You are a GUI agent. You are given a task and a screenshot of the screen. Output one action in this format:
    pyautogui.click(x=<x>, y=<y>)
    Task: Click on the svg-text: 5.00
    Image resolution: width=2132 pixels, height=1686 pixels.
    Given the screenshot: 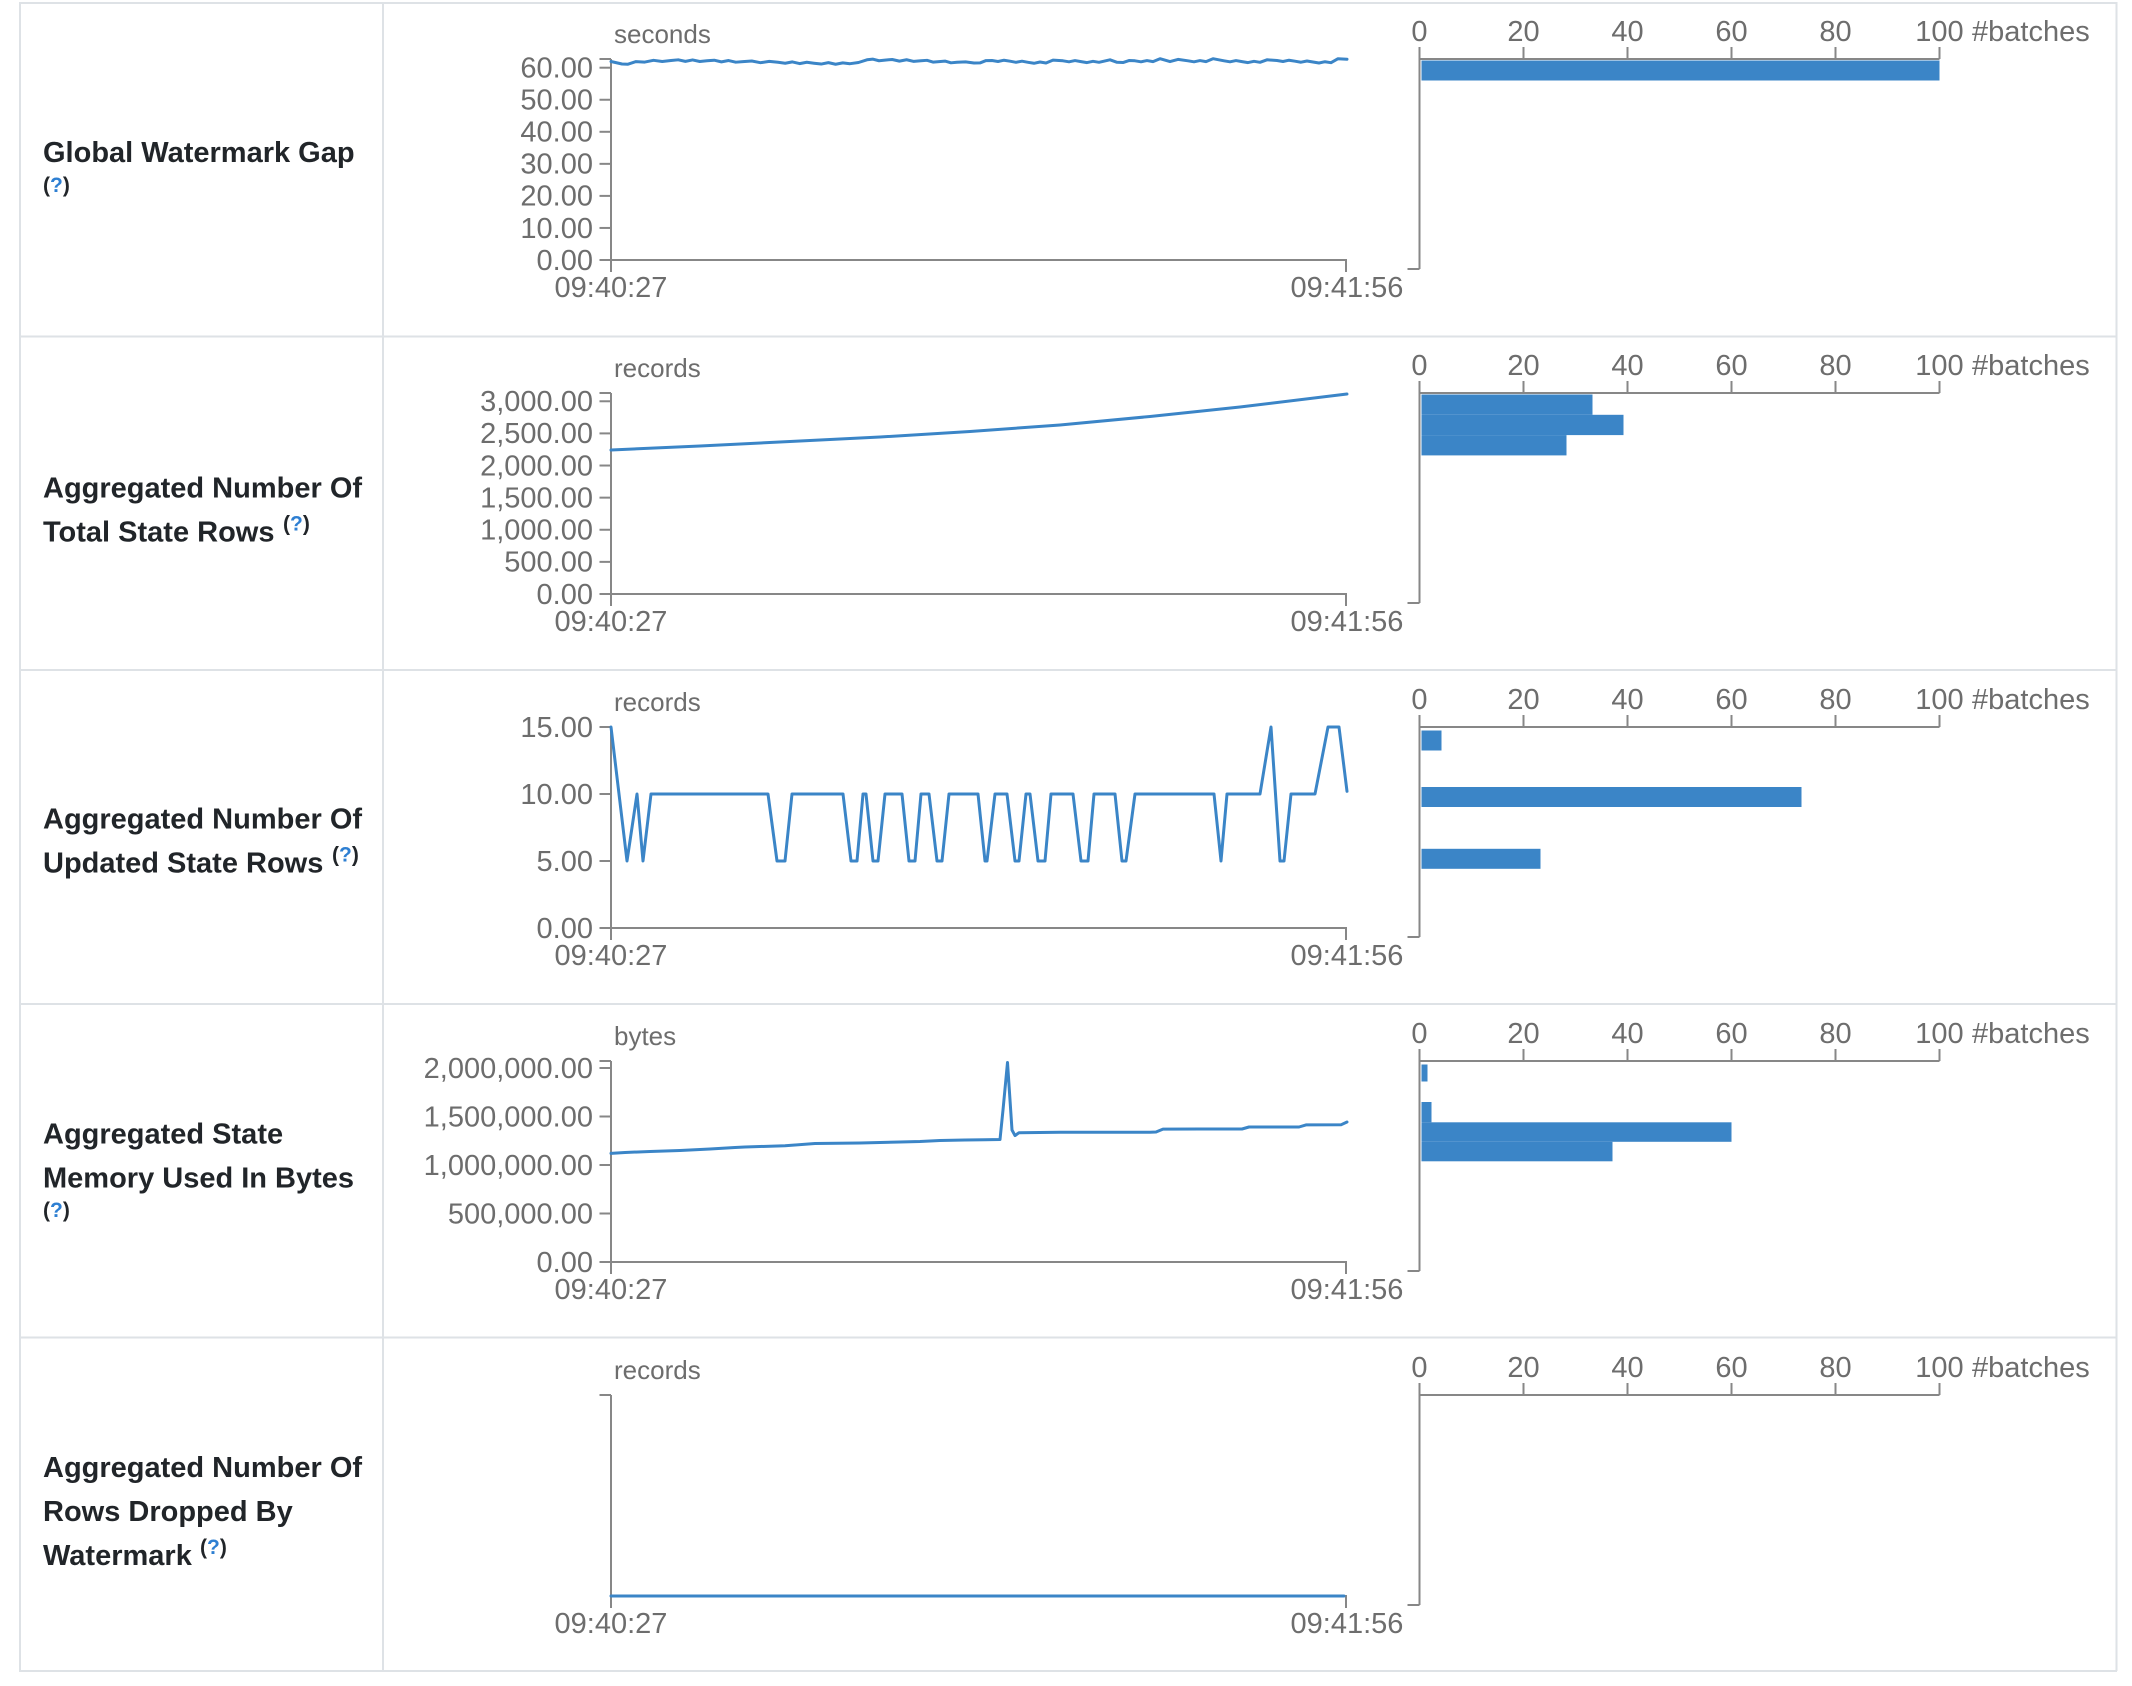 What is the action you would take?
    pyautogui.click(x=565, y=862)
    